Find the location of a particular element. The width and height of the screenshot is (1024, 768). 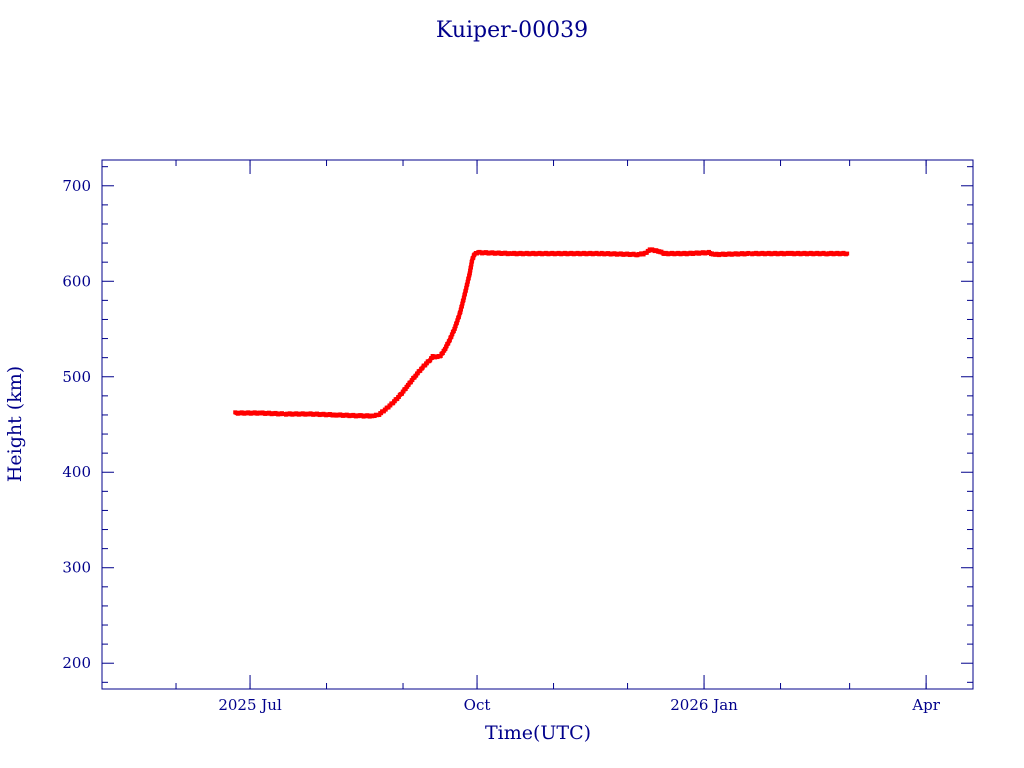

x-tick-label: 2026 Jan is located at coordinates (704, 705).